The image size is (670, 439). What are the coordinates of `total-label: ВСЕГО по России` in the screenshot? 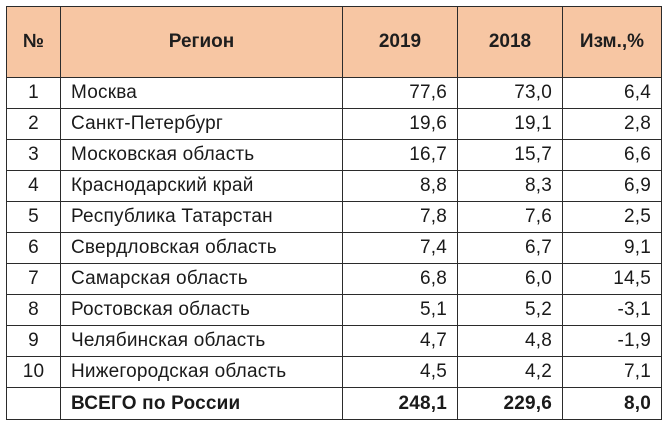 It's located at (201, 403).